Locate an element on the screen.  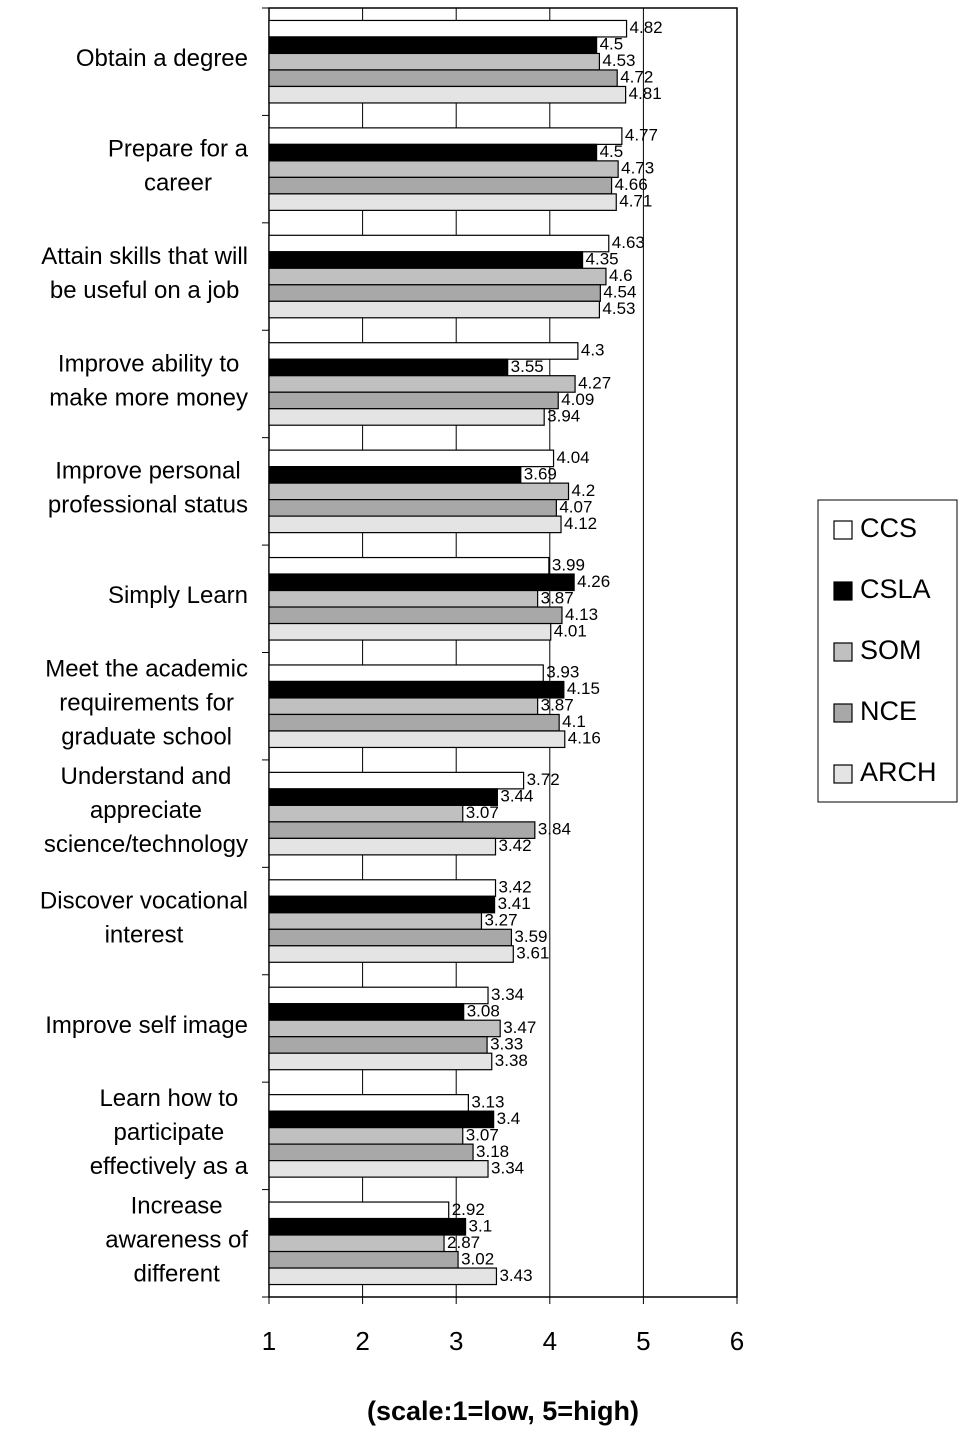
value-label: 4.77 is located at coordinates (641, 135).